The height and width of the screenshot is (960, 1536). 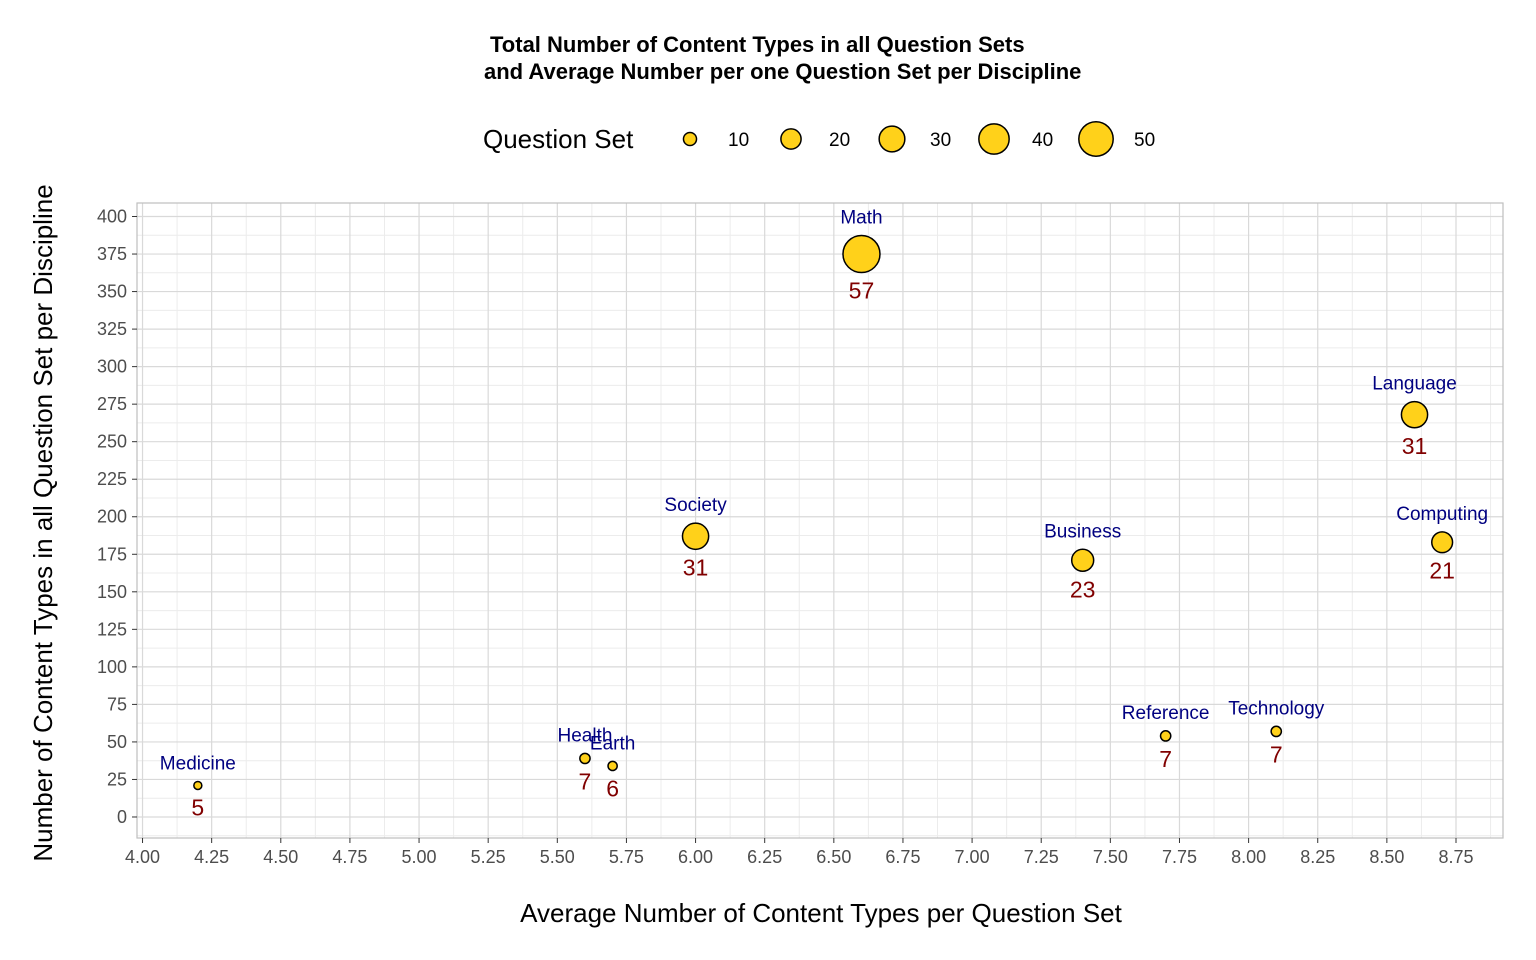 What do you see at coordinates (839, 140) in the screenshot?
I see `legend-label-20: 20` at bounding box center [839, 140].